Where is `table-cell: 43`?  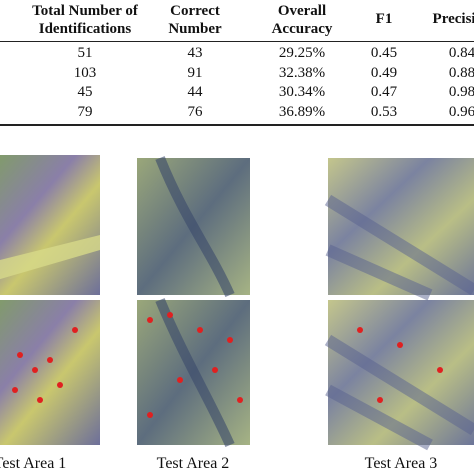
table-cell: 43 is located at coordinates (195, 53).